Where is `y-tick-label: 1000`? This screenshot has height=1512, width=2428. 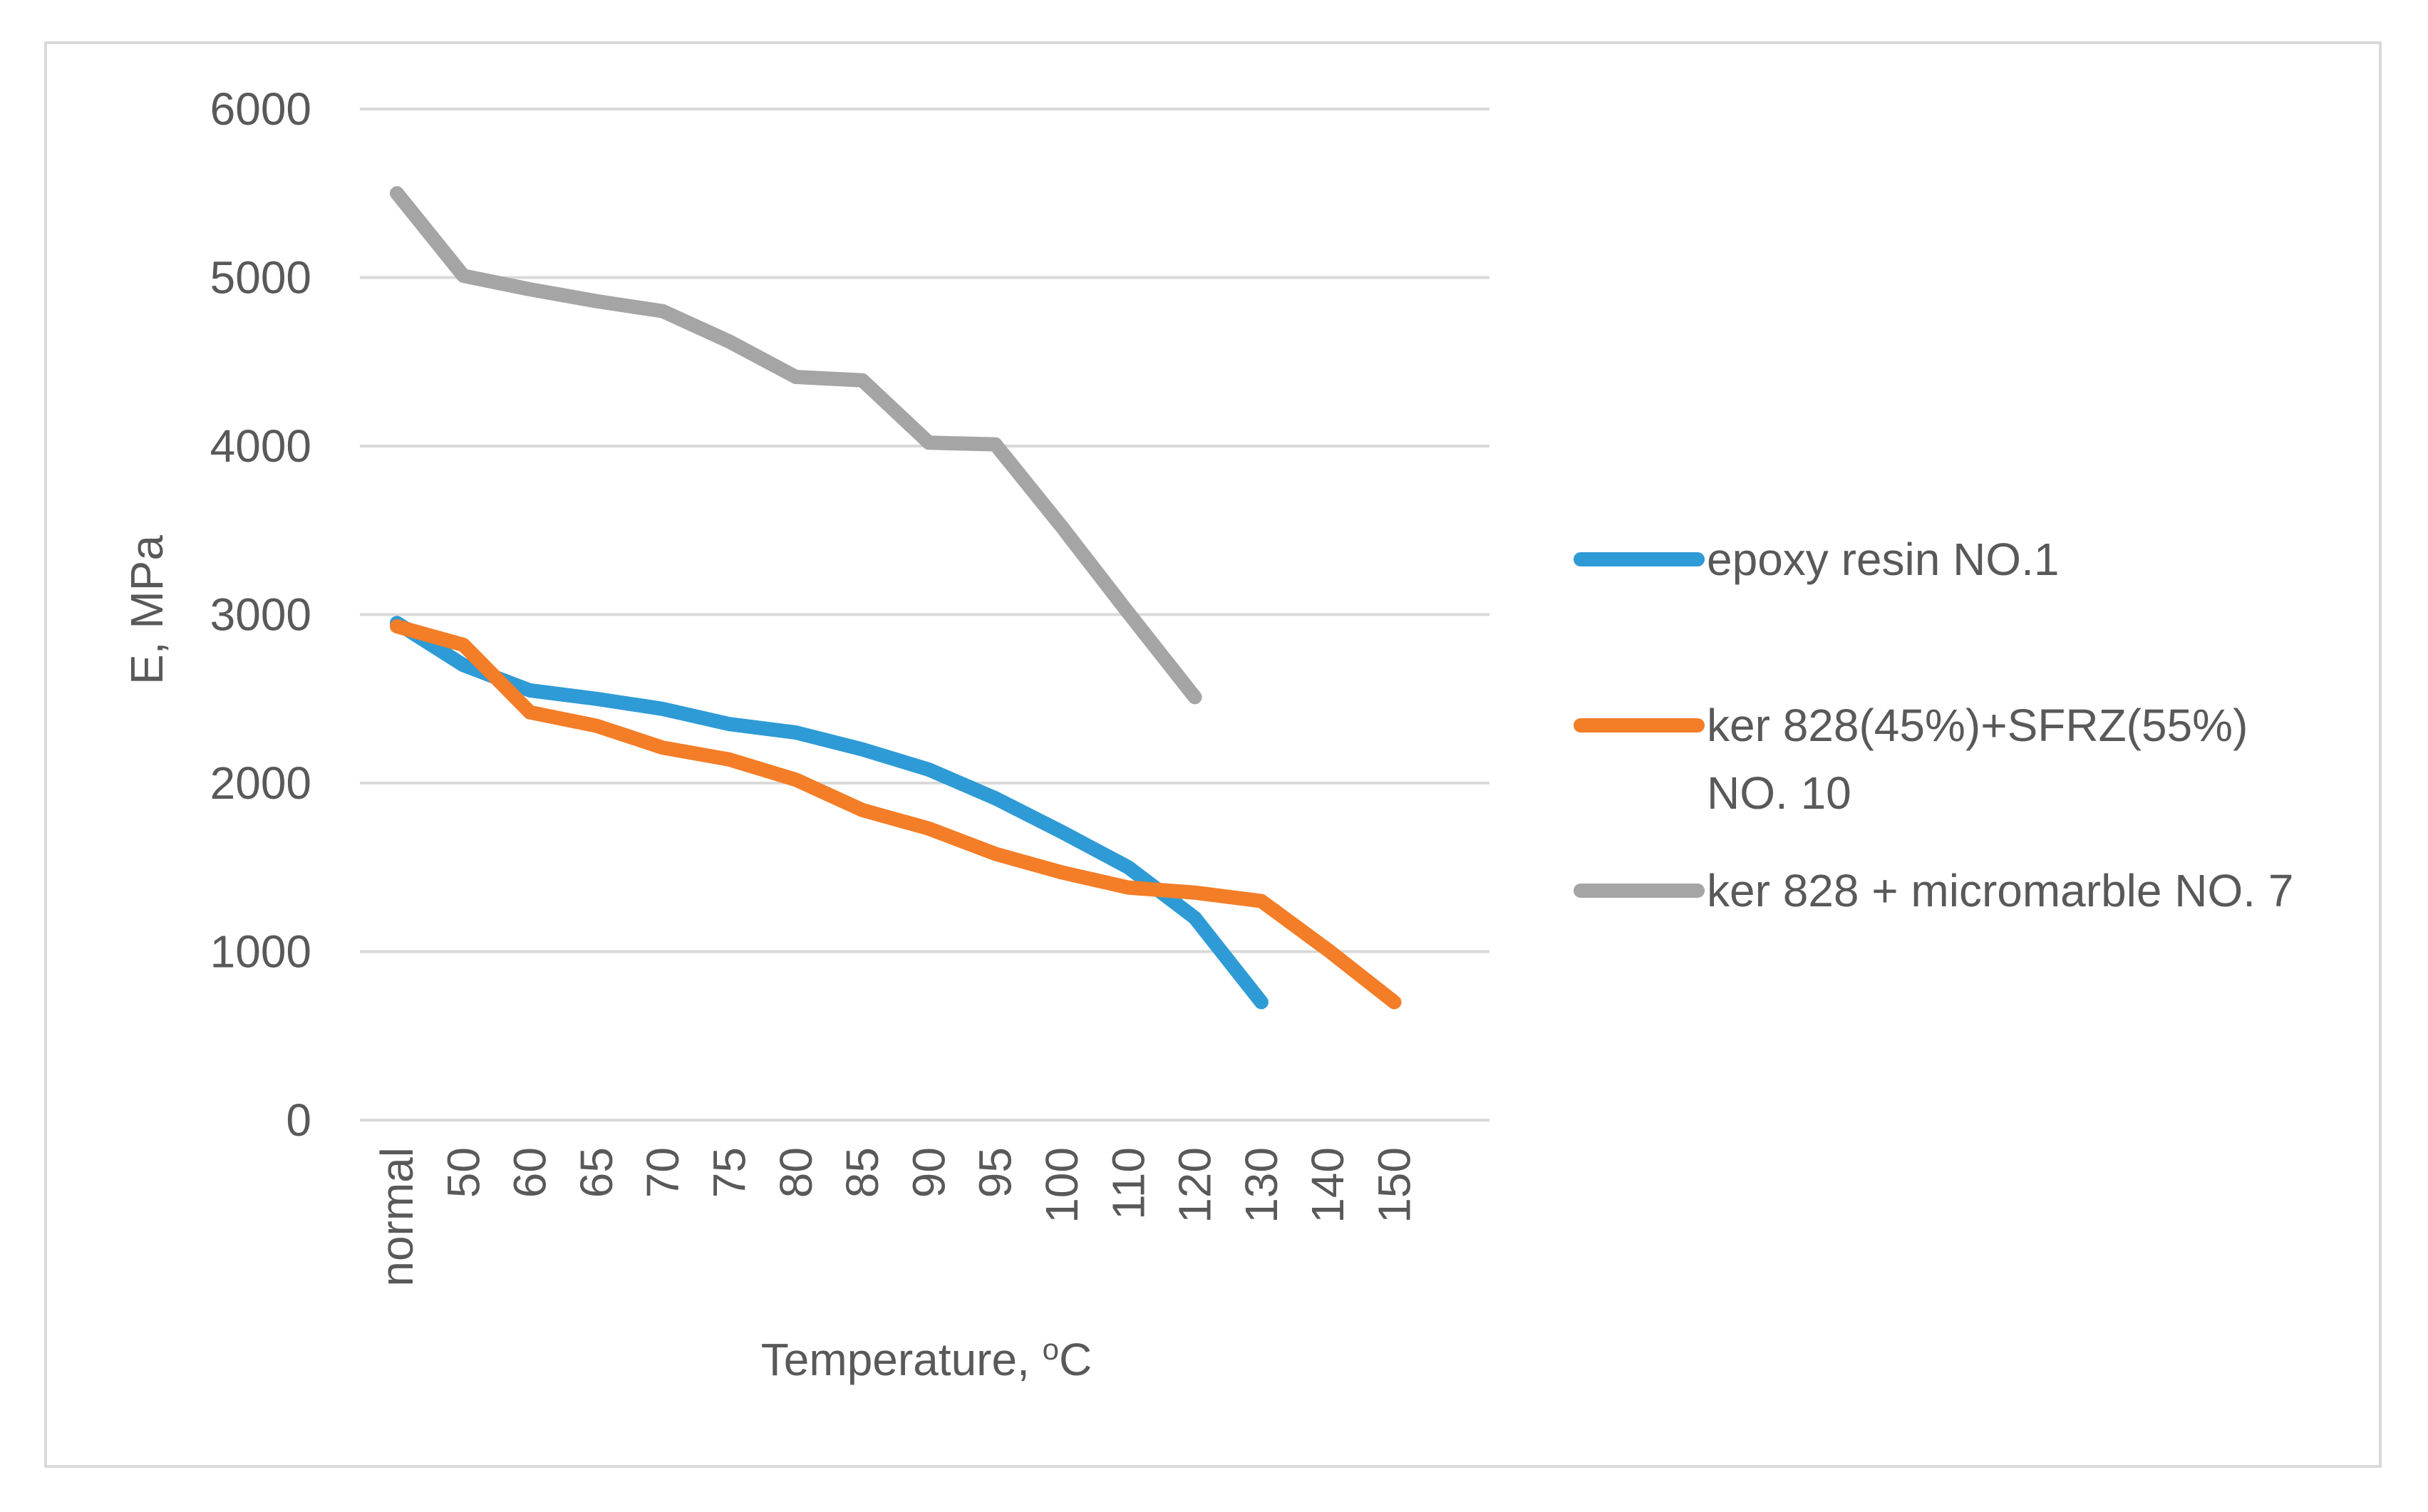 y-tick-label: 1000 is located at coordinates (260, 952).